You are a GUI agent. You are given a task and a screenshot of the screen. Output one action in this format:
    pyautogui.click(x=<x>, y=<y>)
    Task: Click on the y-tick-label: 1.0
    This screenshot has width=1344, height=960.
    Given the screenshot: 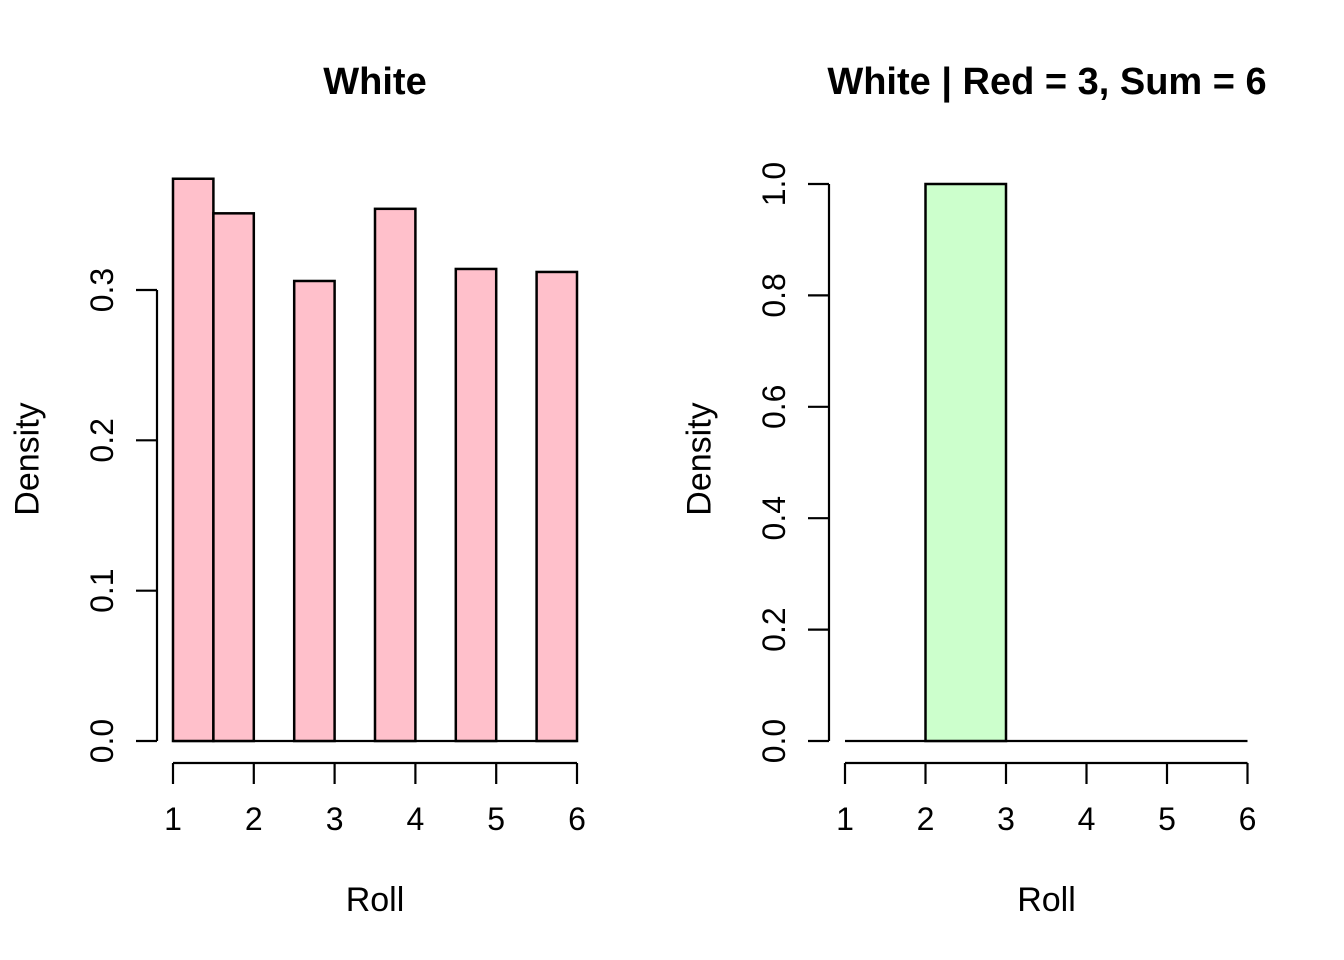 What is the action you would take?
    pyautogui.click(x=774, y=184)
    